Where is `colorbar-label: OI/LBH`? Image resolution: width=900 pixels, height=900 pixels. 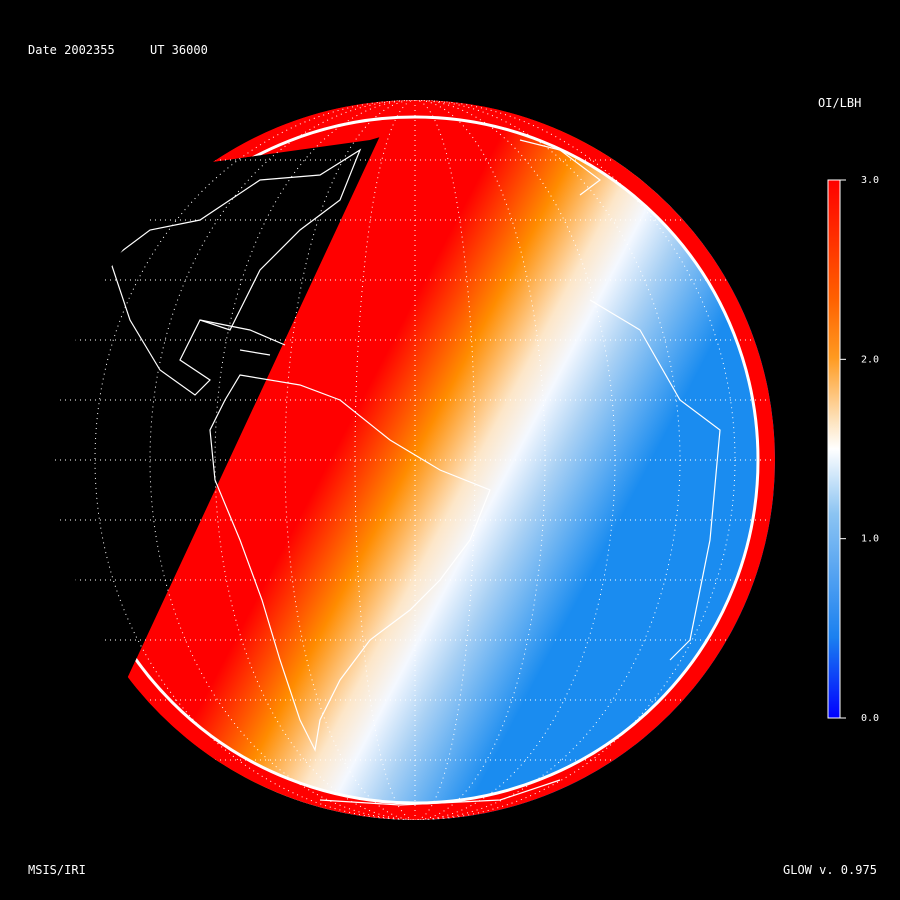
colorbar-label: OI/LBH is located at coordinates (839, 103).